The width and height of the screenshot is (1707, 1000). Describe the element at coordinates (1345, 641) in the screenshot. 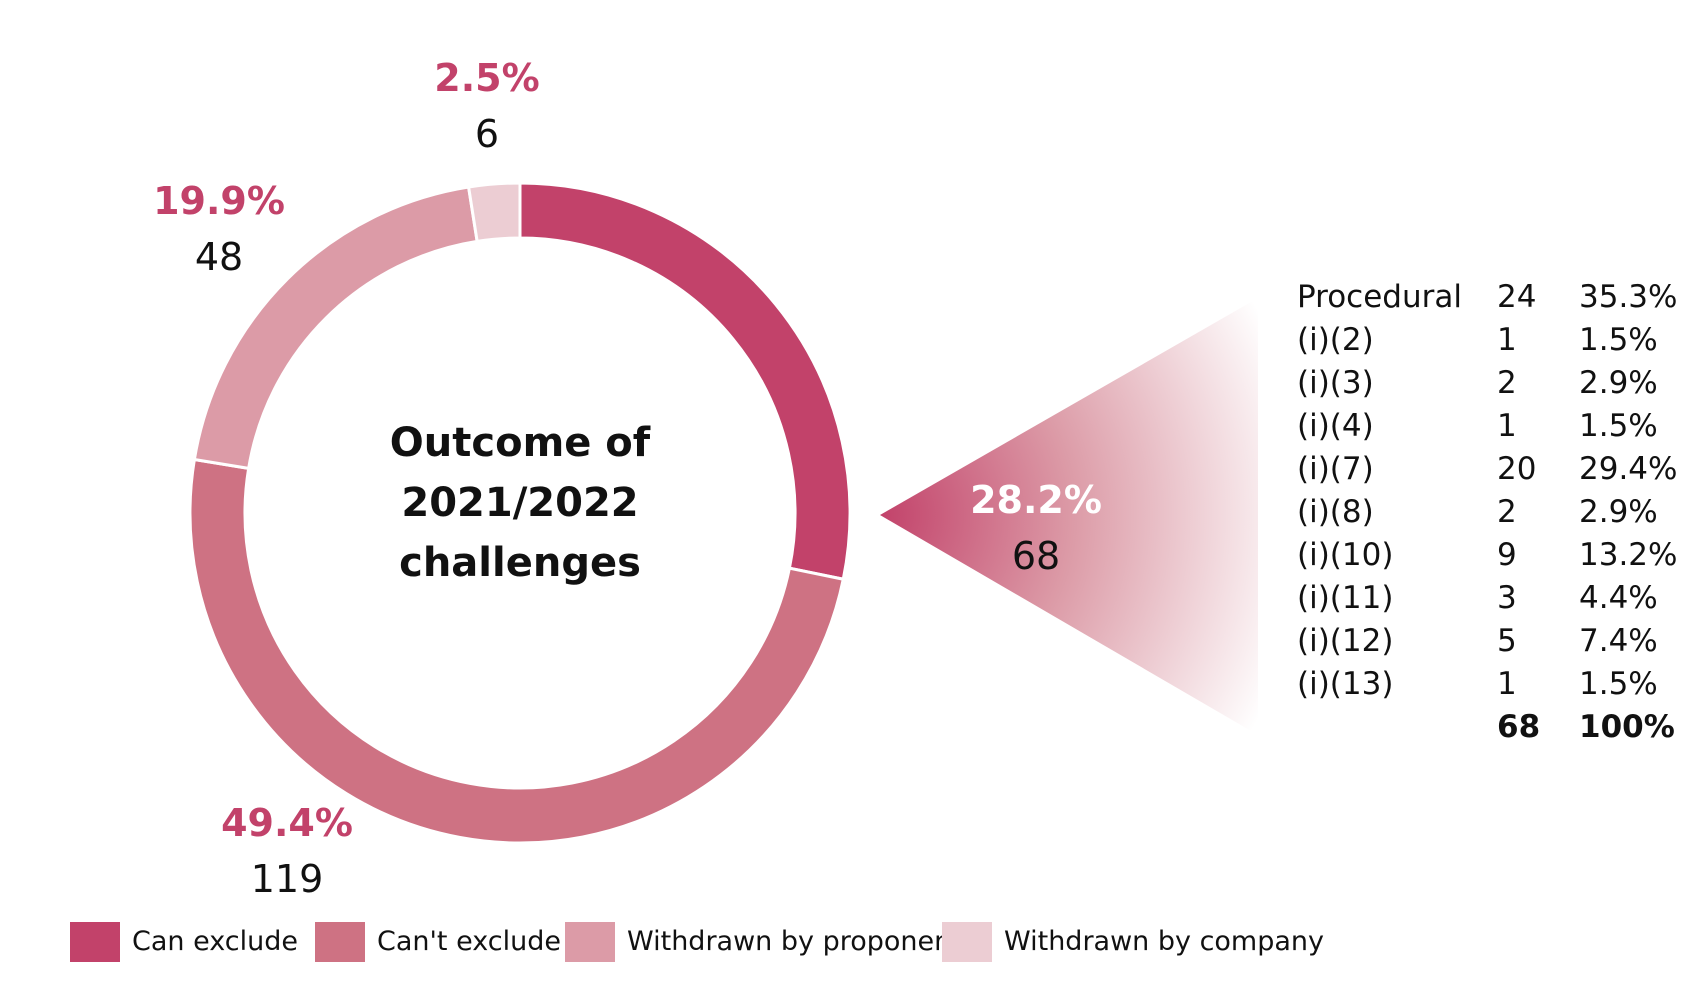

I see `row-label: (i)(12)` at that location.